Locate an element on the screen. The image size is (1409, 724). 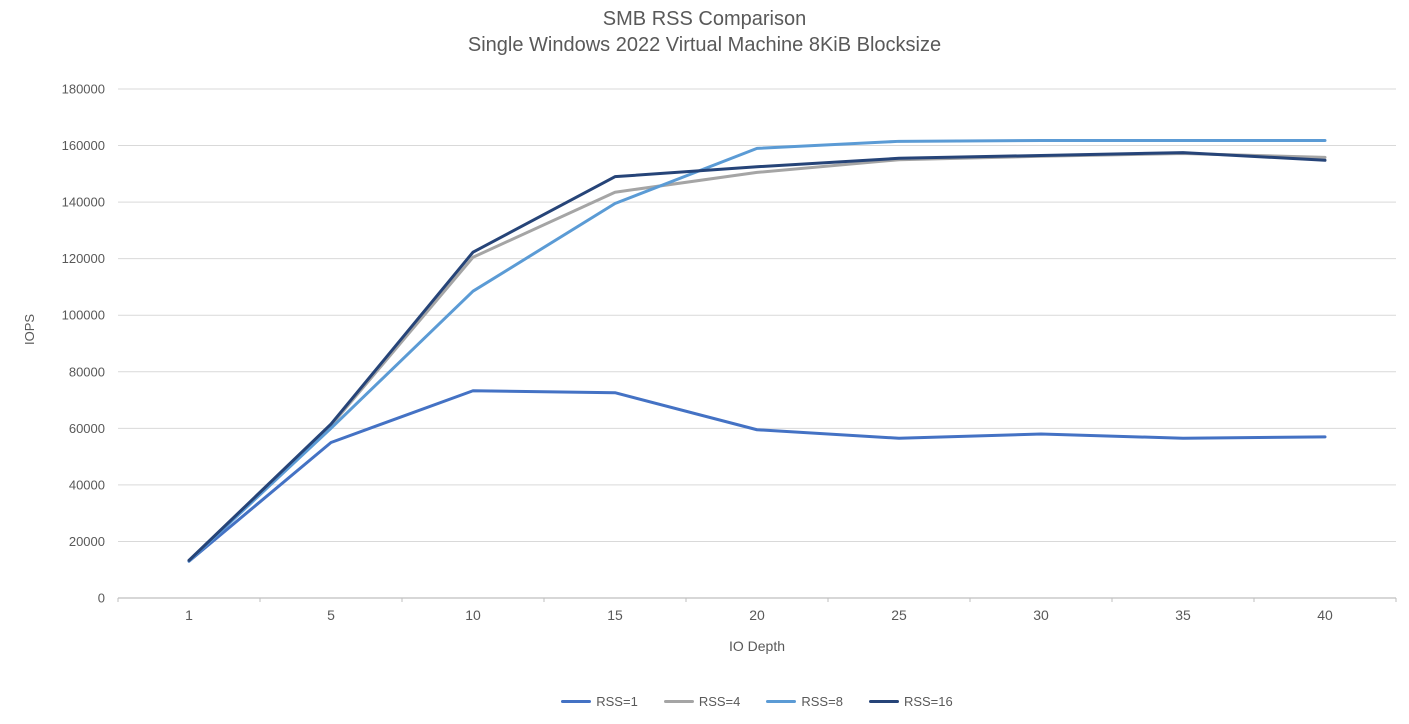
y-axis-title: IOPS is located at coordinates (29, 329).